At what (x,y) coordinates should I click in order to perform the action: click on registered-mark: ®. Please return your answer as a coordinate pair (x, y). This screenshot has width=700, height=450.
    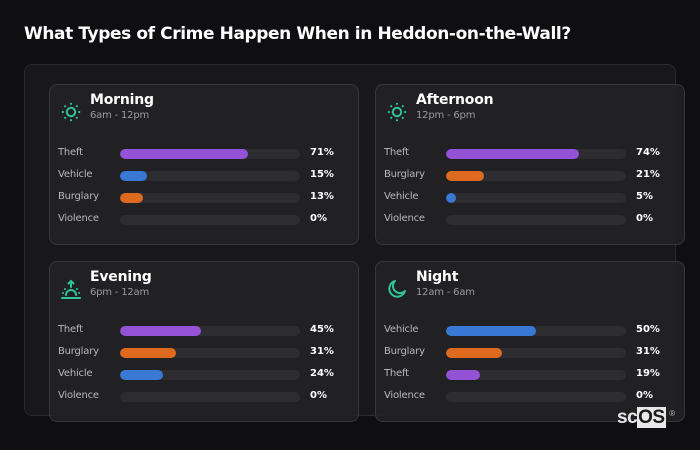
    Looking at the image, I should click on (672, 413).